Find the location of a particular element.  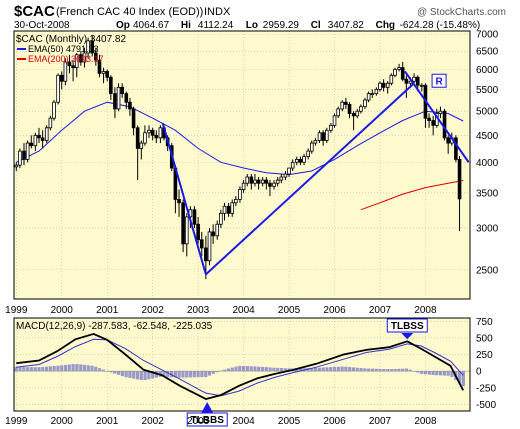

ohlc-value-4: -624.28 (-15.48%) is located at coordinates (440, 25).